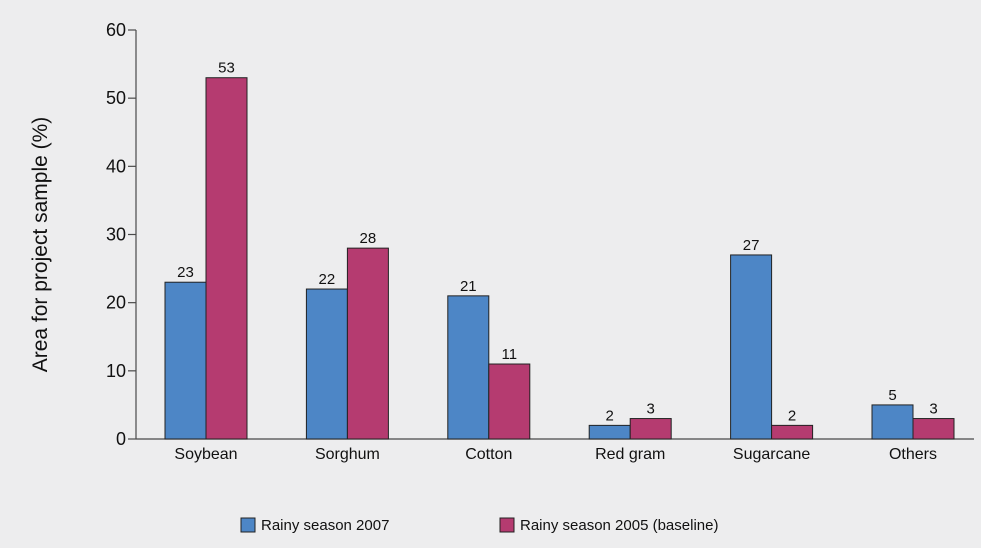 The image size is (981, 548). Describe the element at coordinates (468, 286) in the screenshot. I see `data-label: 21` at that location.